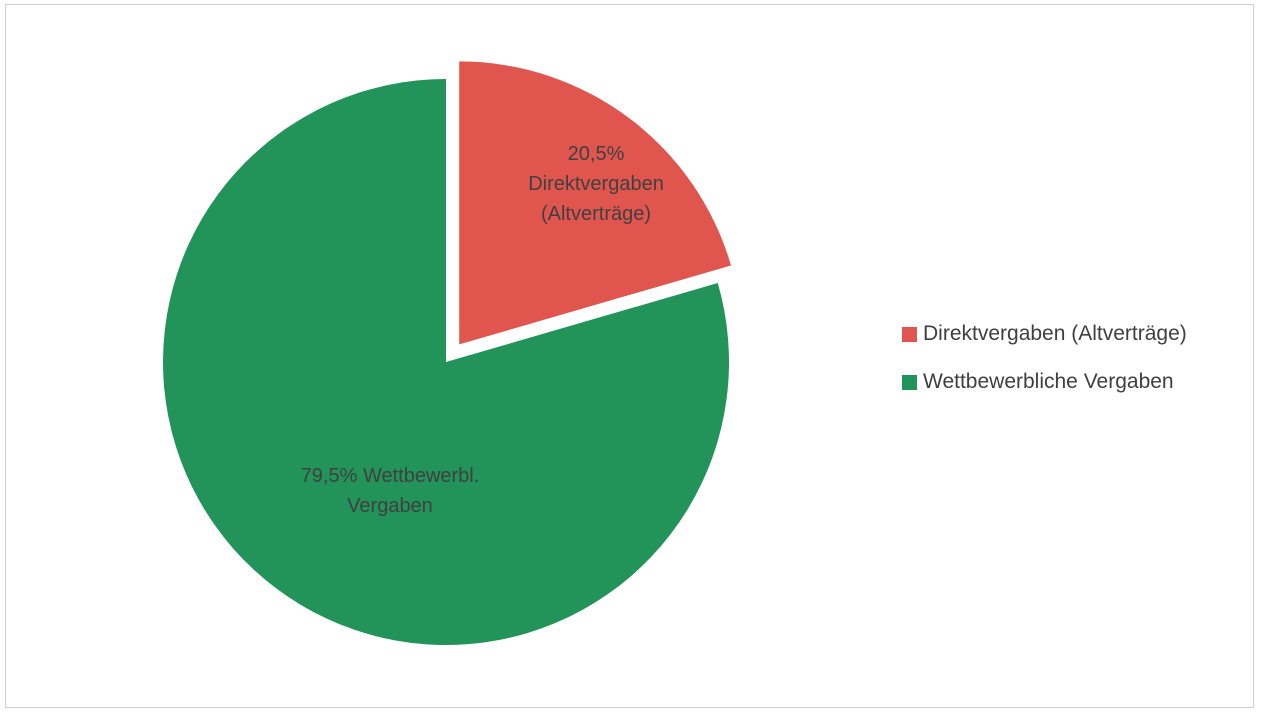 This screenshot has height=715, width=1261. What do you see at coordinates (390, 476) in the screenshot?
I see `pie-data-label-line: 79,5% Wettbewerbl.` at bounding box center [390, 476].